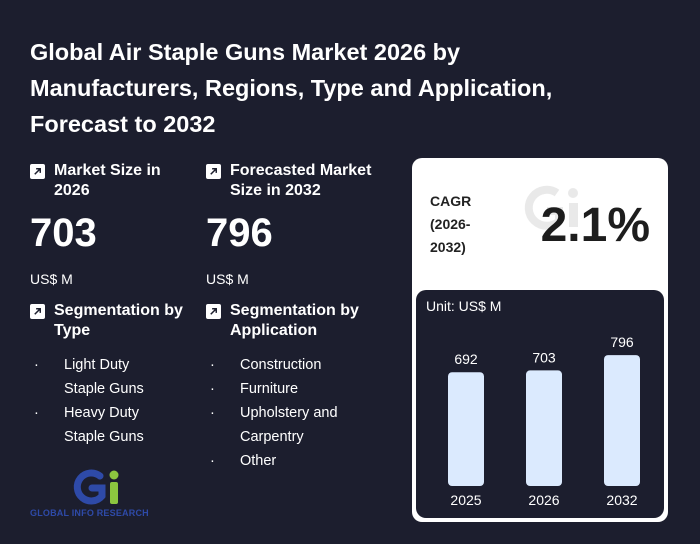 The width and height of the screenshot is (700, 544). Describe the element at coordinates (466, 359) in the screenshot. I see `bar-value-label: 692` at that location.